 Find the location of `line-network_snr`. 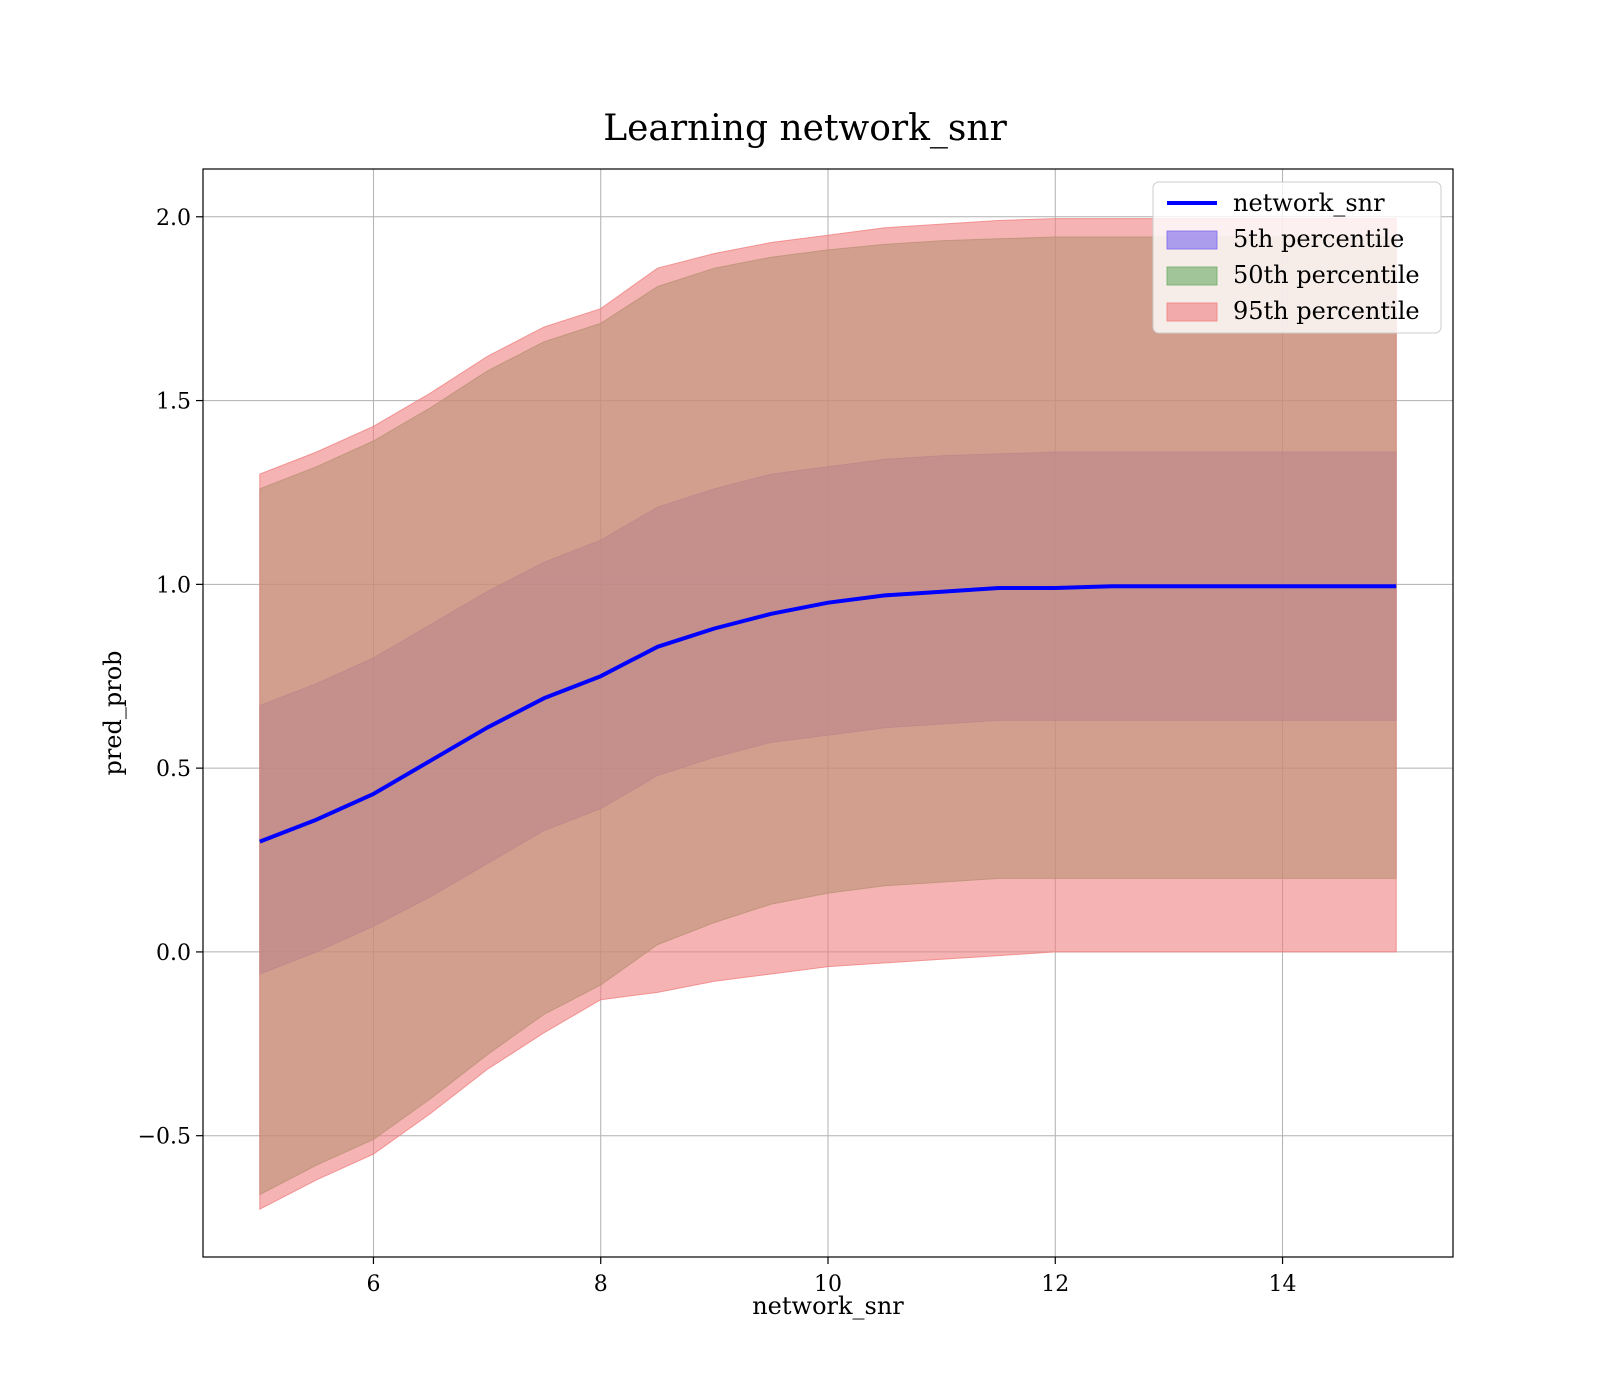

line-network_snr is located at coordinates (828, 714).